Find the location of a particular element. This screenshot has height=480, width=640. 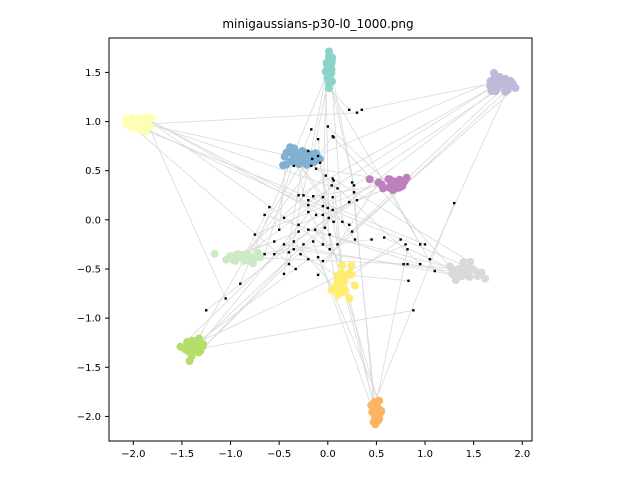

y-tick-label: 0.0 is located at coordinates (93, 220).